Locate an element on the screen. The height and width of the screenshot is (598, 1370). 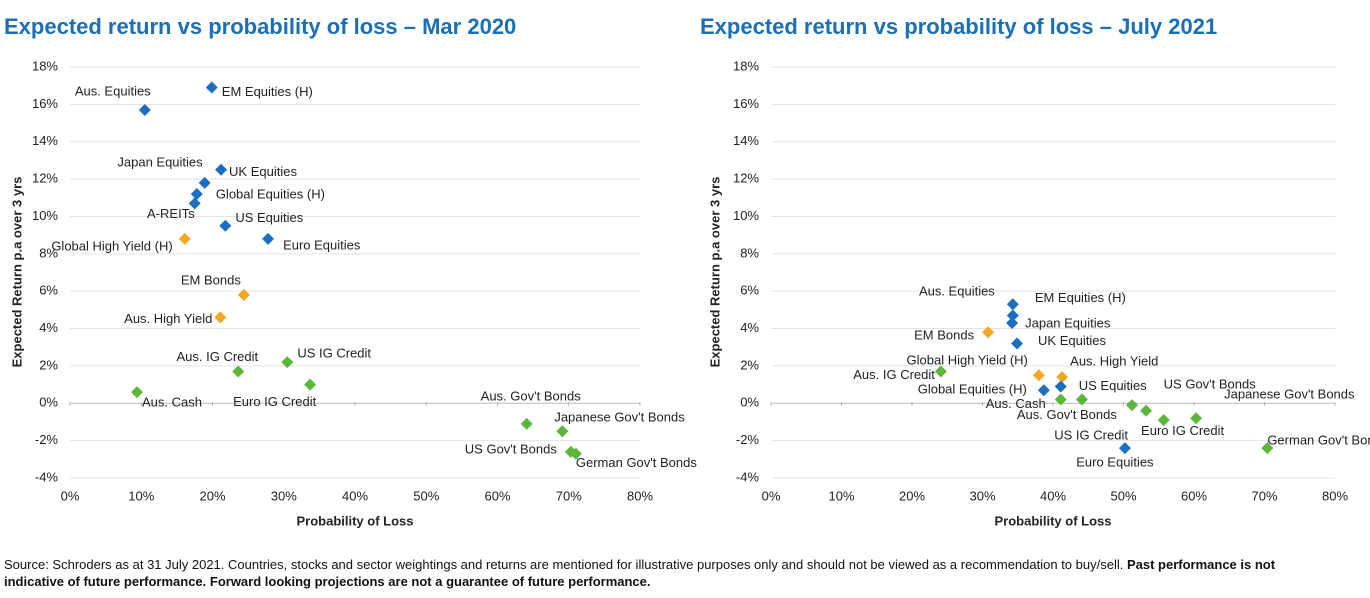
y-tick-label: 0% is located at coordinates (48, 402).